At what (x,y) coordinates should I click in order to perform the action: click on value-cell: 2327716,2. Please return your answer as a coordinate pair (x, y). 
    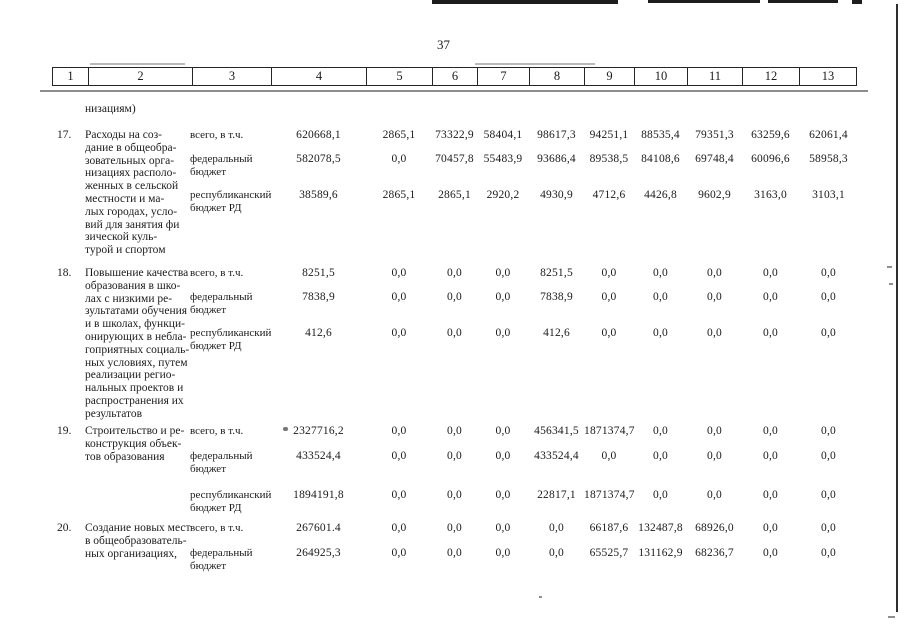
    Looking at the image, I should click on (318, 431).